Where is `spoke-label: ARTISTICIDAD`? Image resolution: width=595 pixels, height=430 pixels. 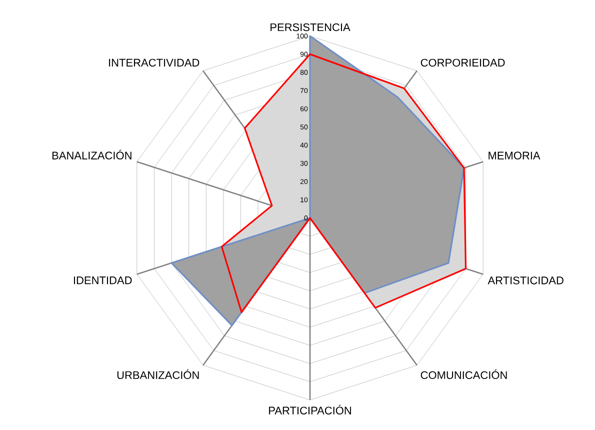
spoke-label: ARTISTICIDAD is located at coordinates (526, 280).